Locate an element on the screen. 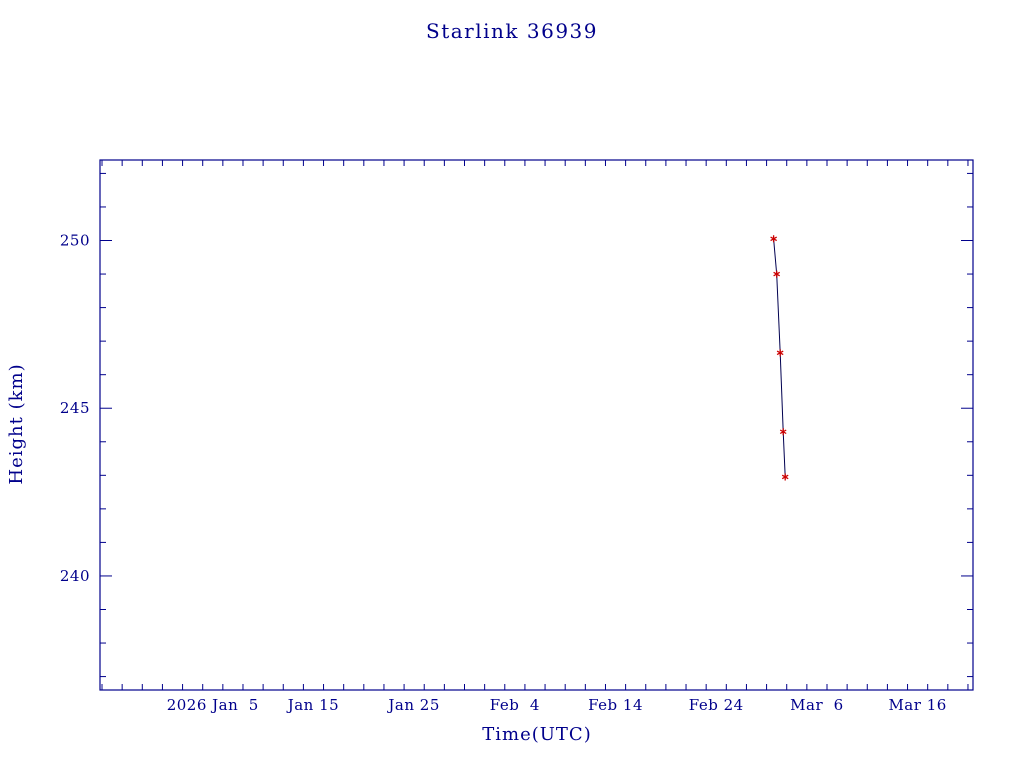 Image resolution: width=1024 pixels, height=768 pixels. x-tick-label: Jan 15 is located at coordinates (312, 705).